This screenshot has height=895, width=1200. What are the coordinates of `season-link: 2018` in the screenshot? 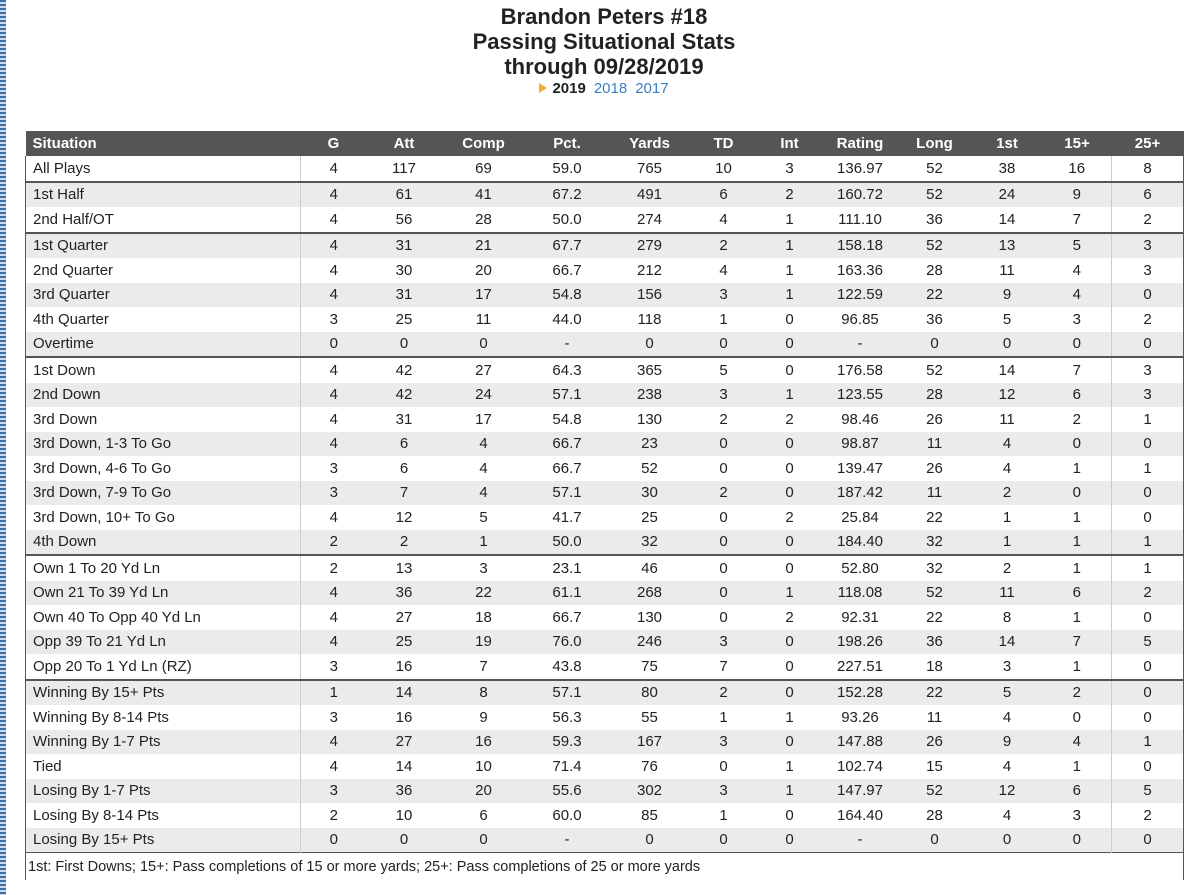 It's located at (610, 88).